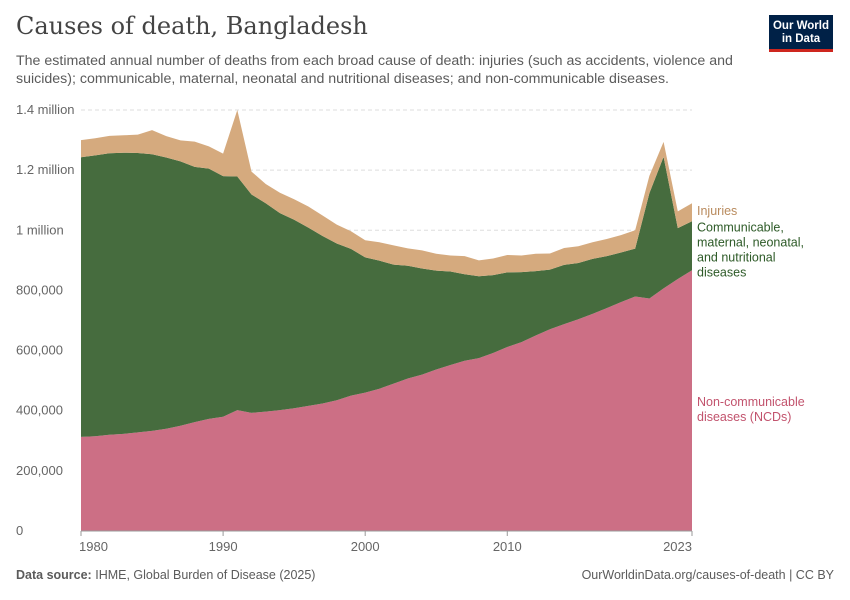 Image resolution: width=850 pixels, height=600 pixels. What do you see at coordinates (751, 402) in the screenshot?
I see `series-label-line: Non-communicable` at bounding box center [751, 402].